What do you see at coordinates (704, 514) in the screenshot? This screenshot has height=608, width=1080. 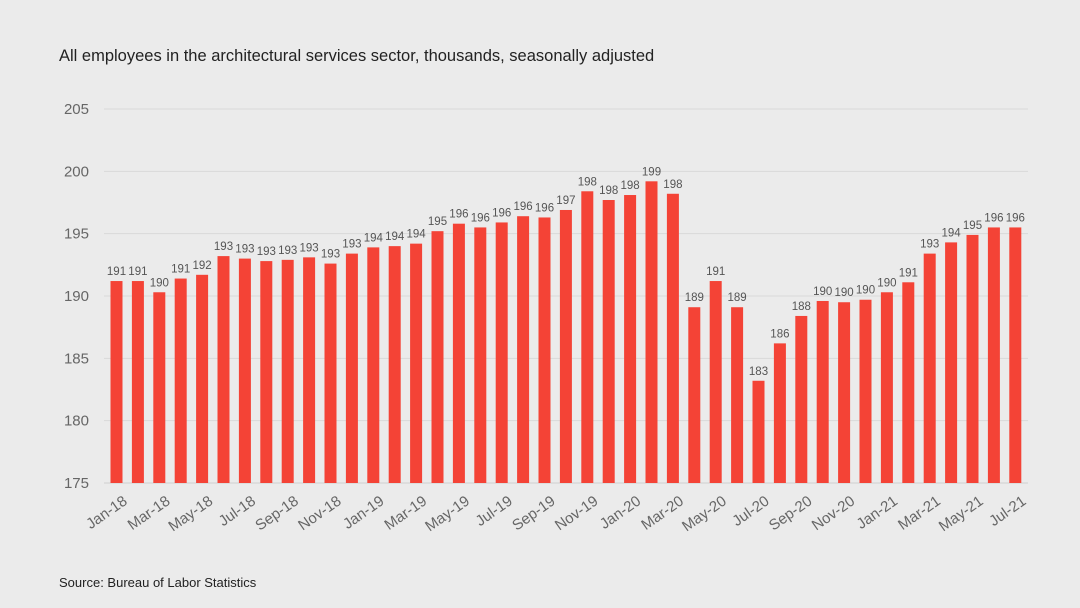 I see `x-tick-label: May-20` at bounding box center [704, 514].